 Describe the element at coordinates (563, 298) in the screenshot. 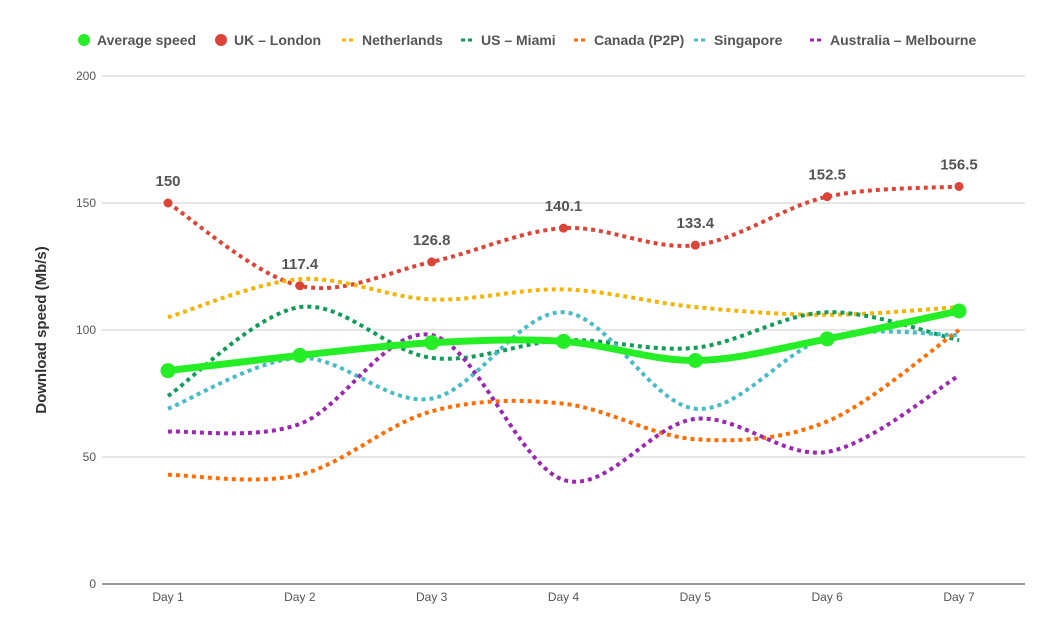

I see `series-line-netherlands` at that location.